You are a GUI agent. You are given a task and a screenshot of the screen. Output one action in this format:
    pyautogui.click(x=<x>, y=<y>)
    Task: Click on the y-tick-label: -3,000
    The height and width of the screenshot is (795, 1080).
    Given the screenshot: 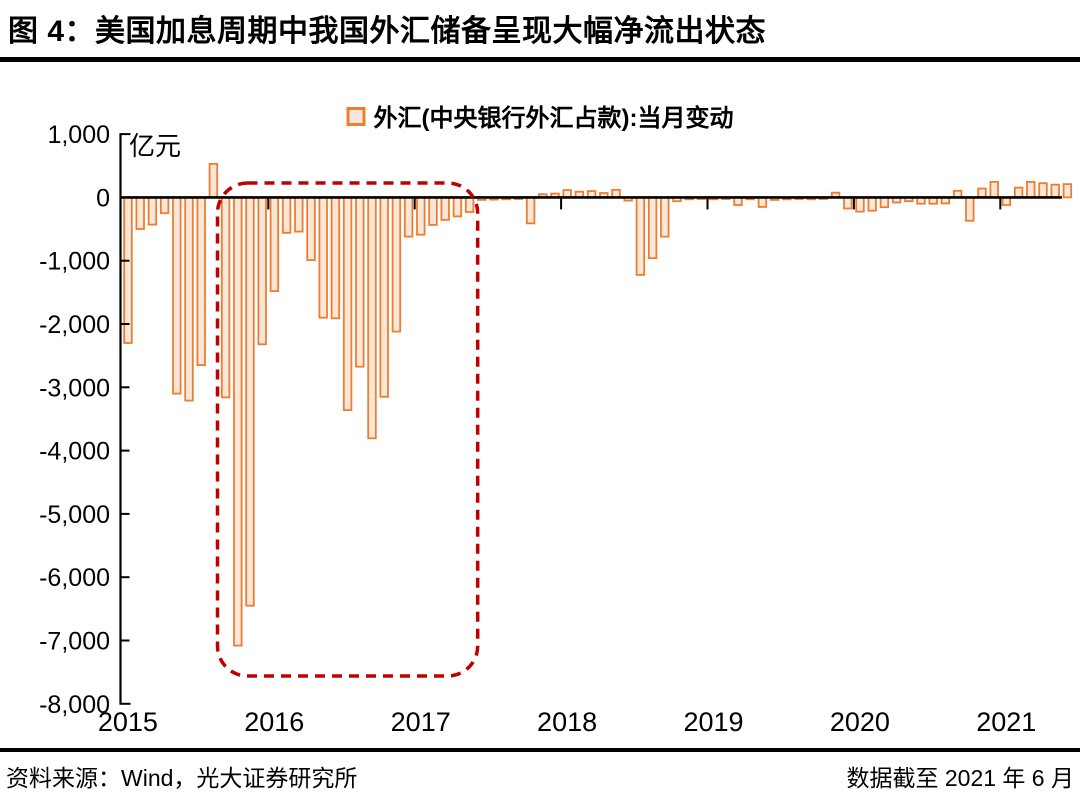 What is the action you would take?
    pyautogui.click(x=74, y=388)
    